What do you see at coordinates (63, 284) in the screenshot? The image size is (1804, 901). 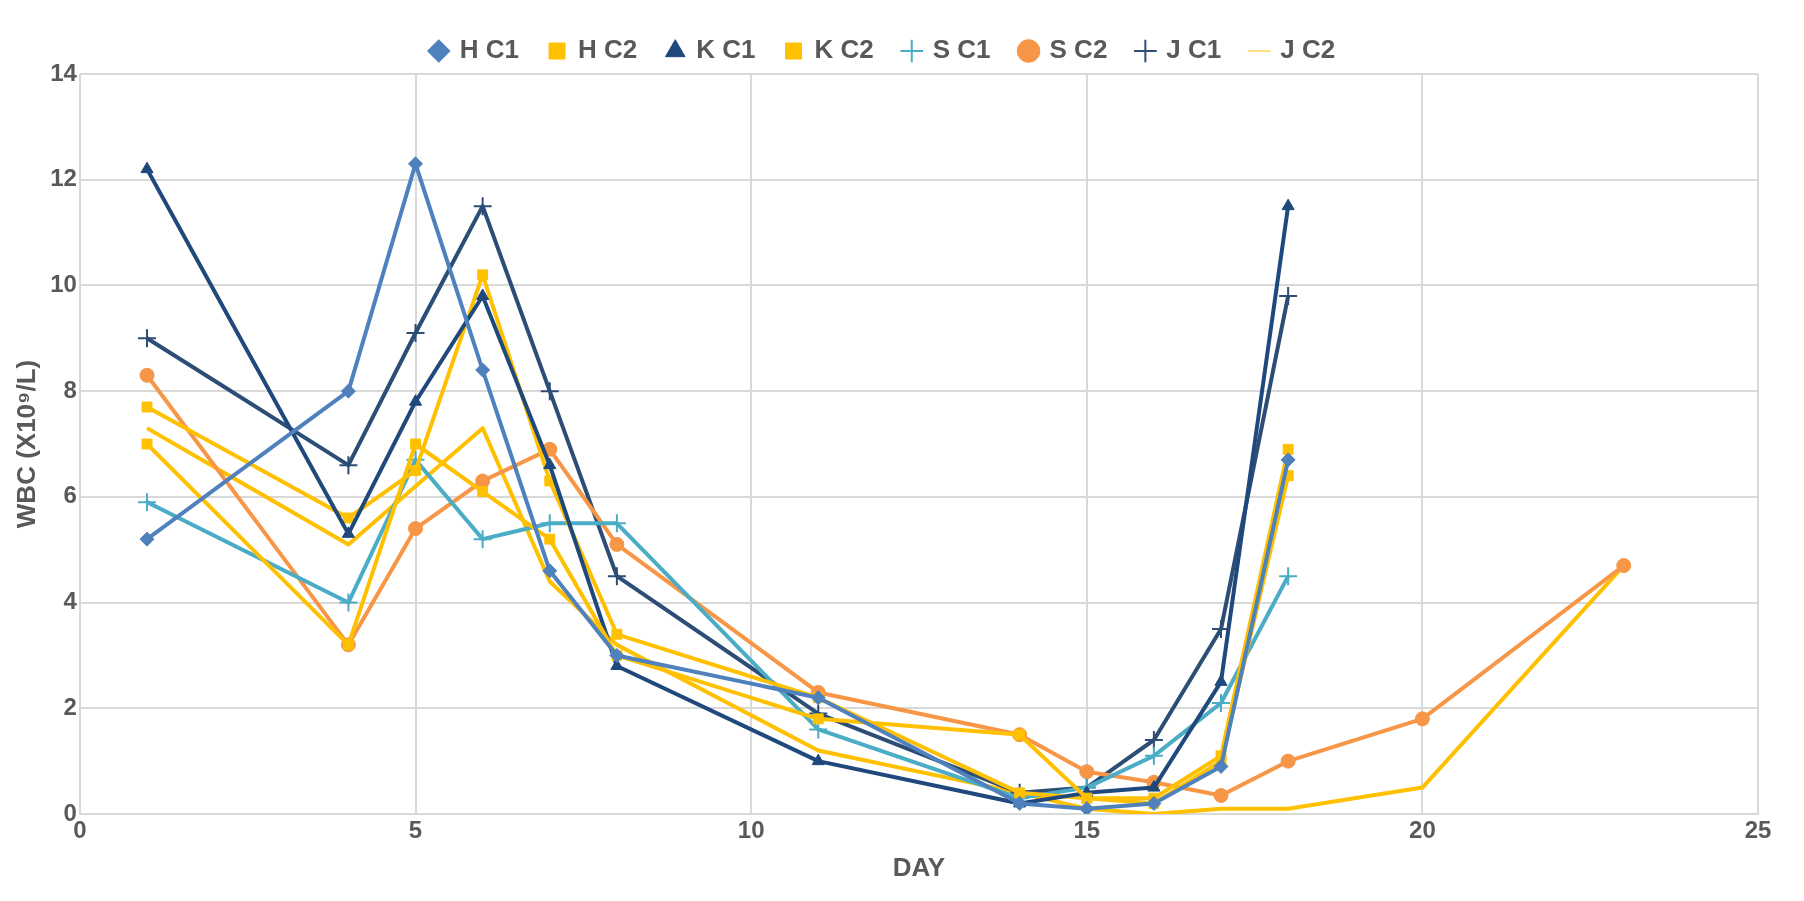 I see `y-tick-label: 10` at bounding box center [63, 284].